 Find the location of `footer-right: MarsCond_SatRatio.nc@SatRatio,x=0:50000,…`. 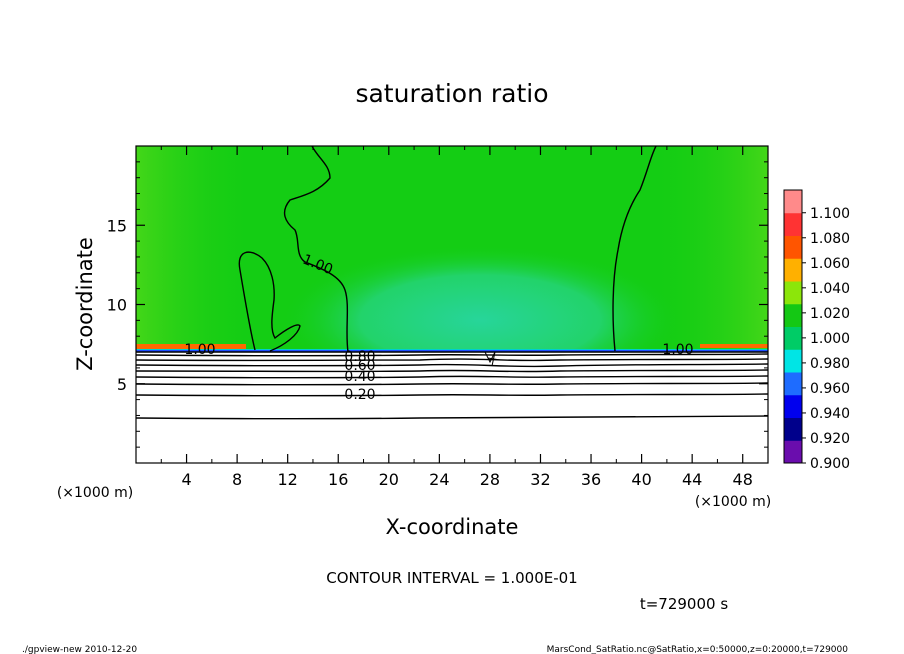

footer-right: MarsCond_SatRatio.nc@SatRatio,x=0:50000,… is located at coordinates (698, 649).